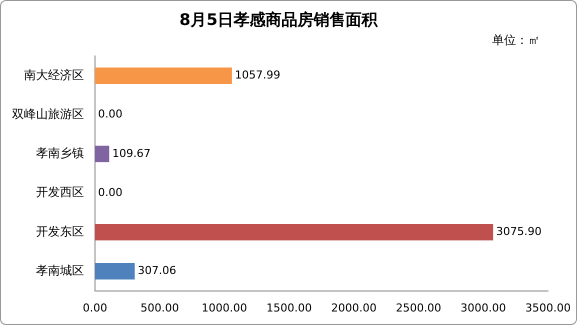 Image resolution: width=577 pixels, height=325 pixels. I want to click on y-tick-label: 开发西区, so click(60, 192).